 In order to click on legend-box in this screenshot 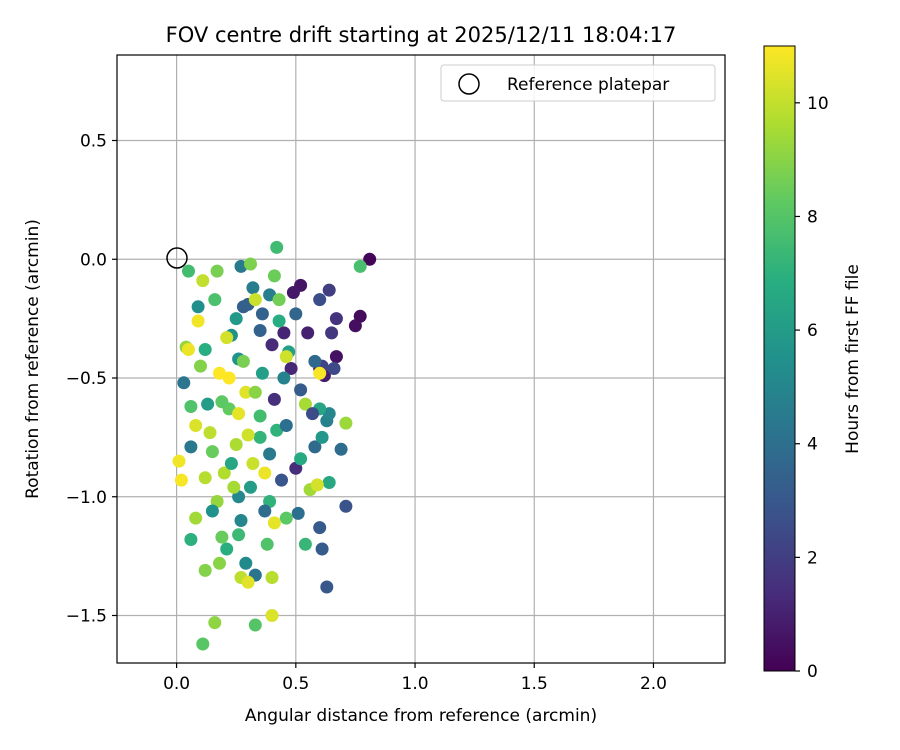, I will do `click(578, 83)`.